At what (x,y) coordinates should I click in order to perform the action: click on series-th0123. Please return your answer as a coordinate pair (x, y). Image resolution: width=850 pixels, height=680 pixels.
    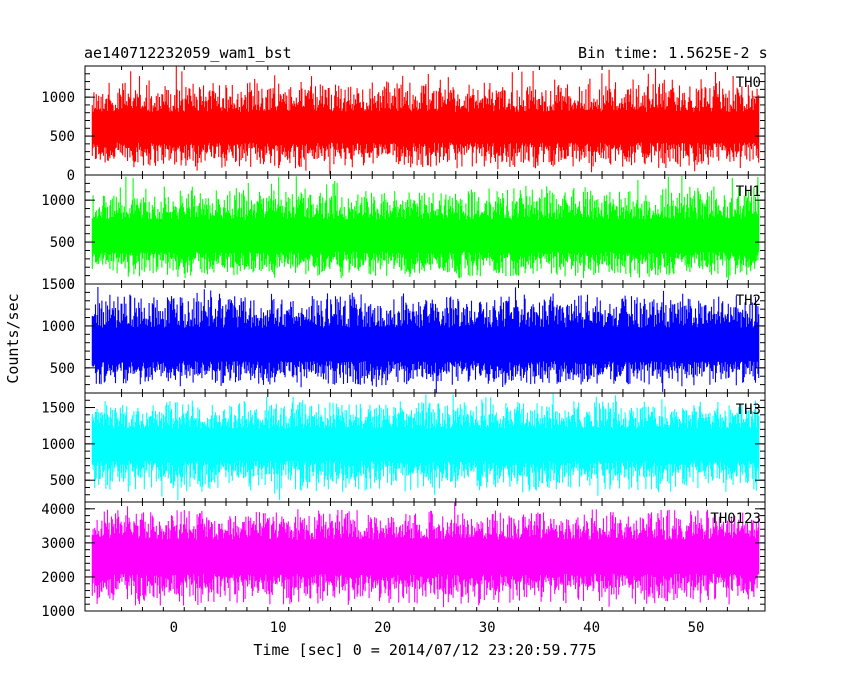
    Looking at the image, I should click on (425, 555).